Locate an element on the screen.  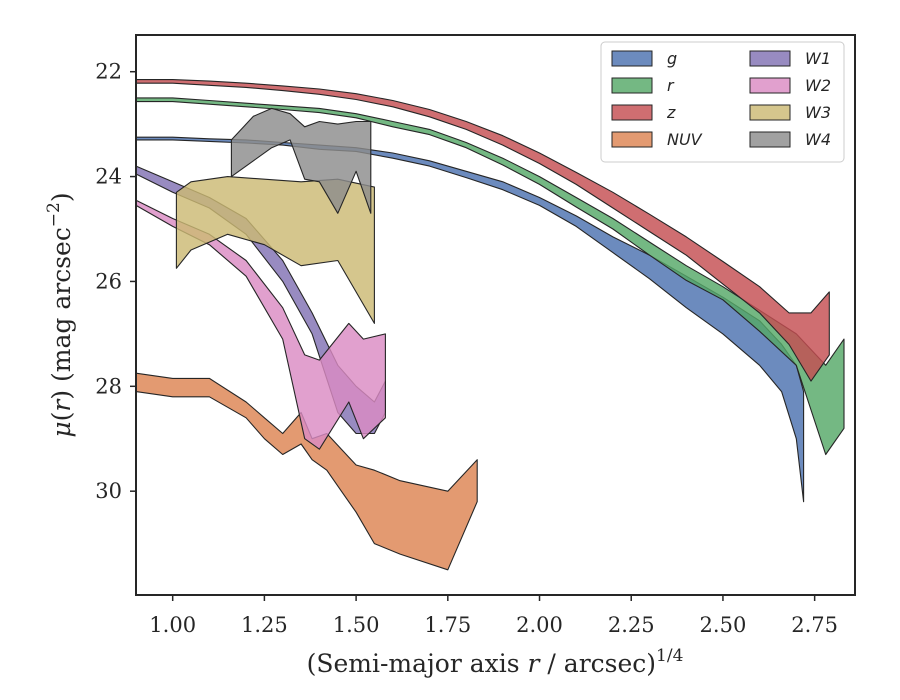
legend-swatch-w3 is located at coordinates (770, 112).